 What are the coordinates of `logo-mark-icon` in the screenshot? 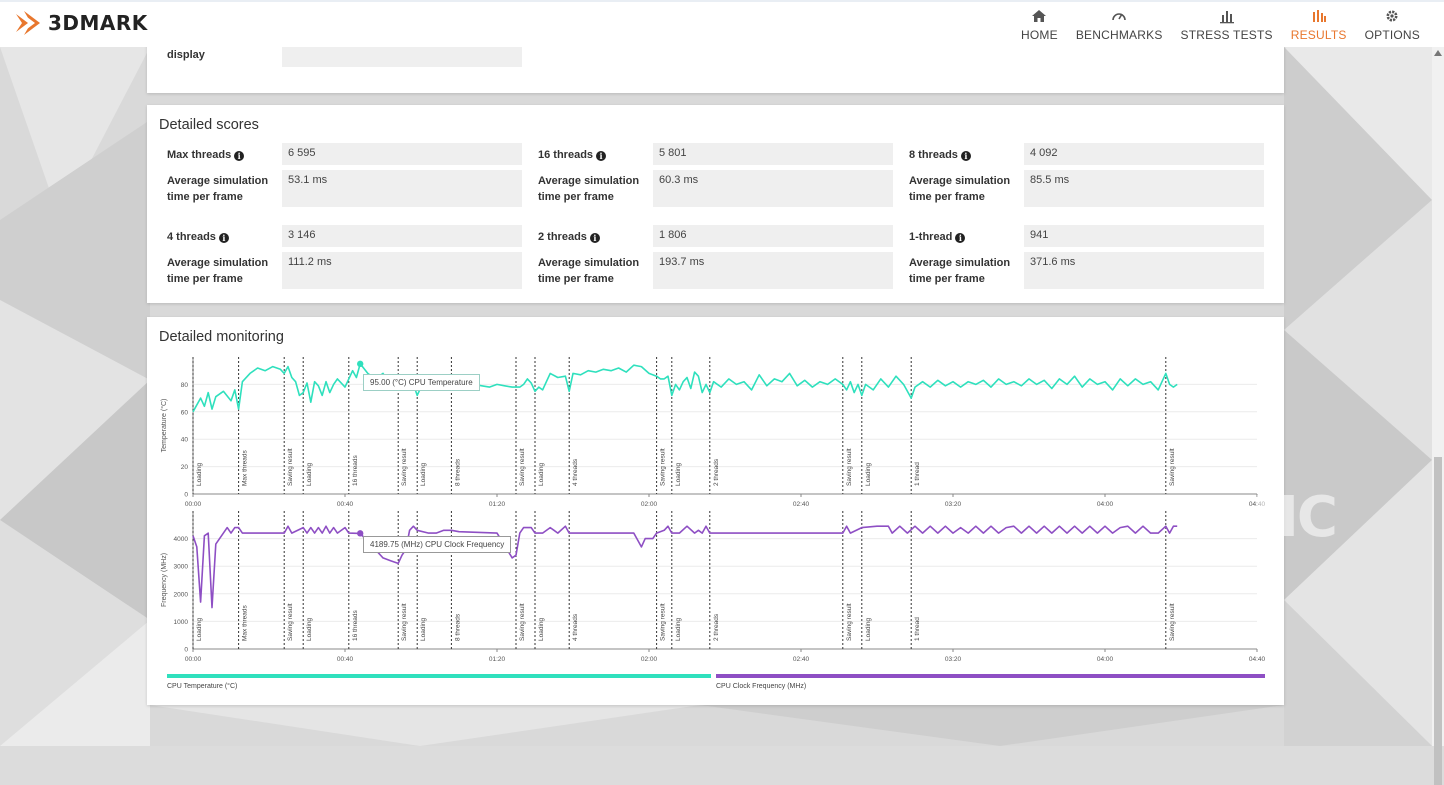 It's located at (28, 23).